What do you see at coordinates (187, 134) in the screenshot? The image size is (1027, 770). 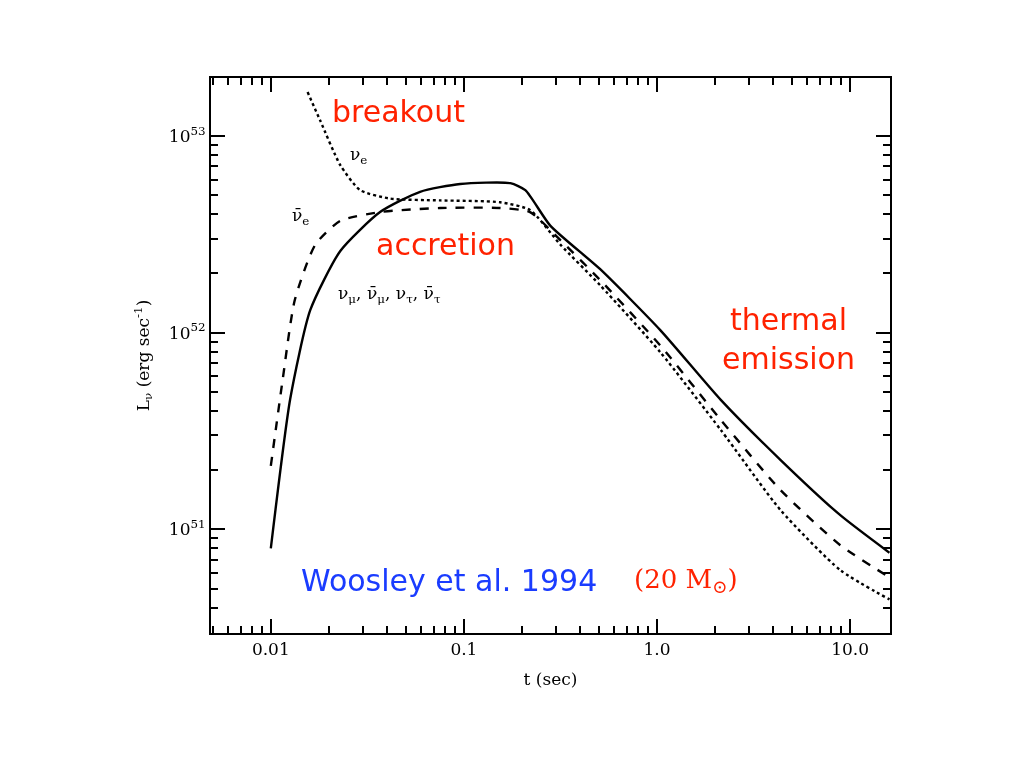 I see `y-tick-label: 10$^{53}$` at bounding box center [187, 134].